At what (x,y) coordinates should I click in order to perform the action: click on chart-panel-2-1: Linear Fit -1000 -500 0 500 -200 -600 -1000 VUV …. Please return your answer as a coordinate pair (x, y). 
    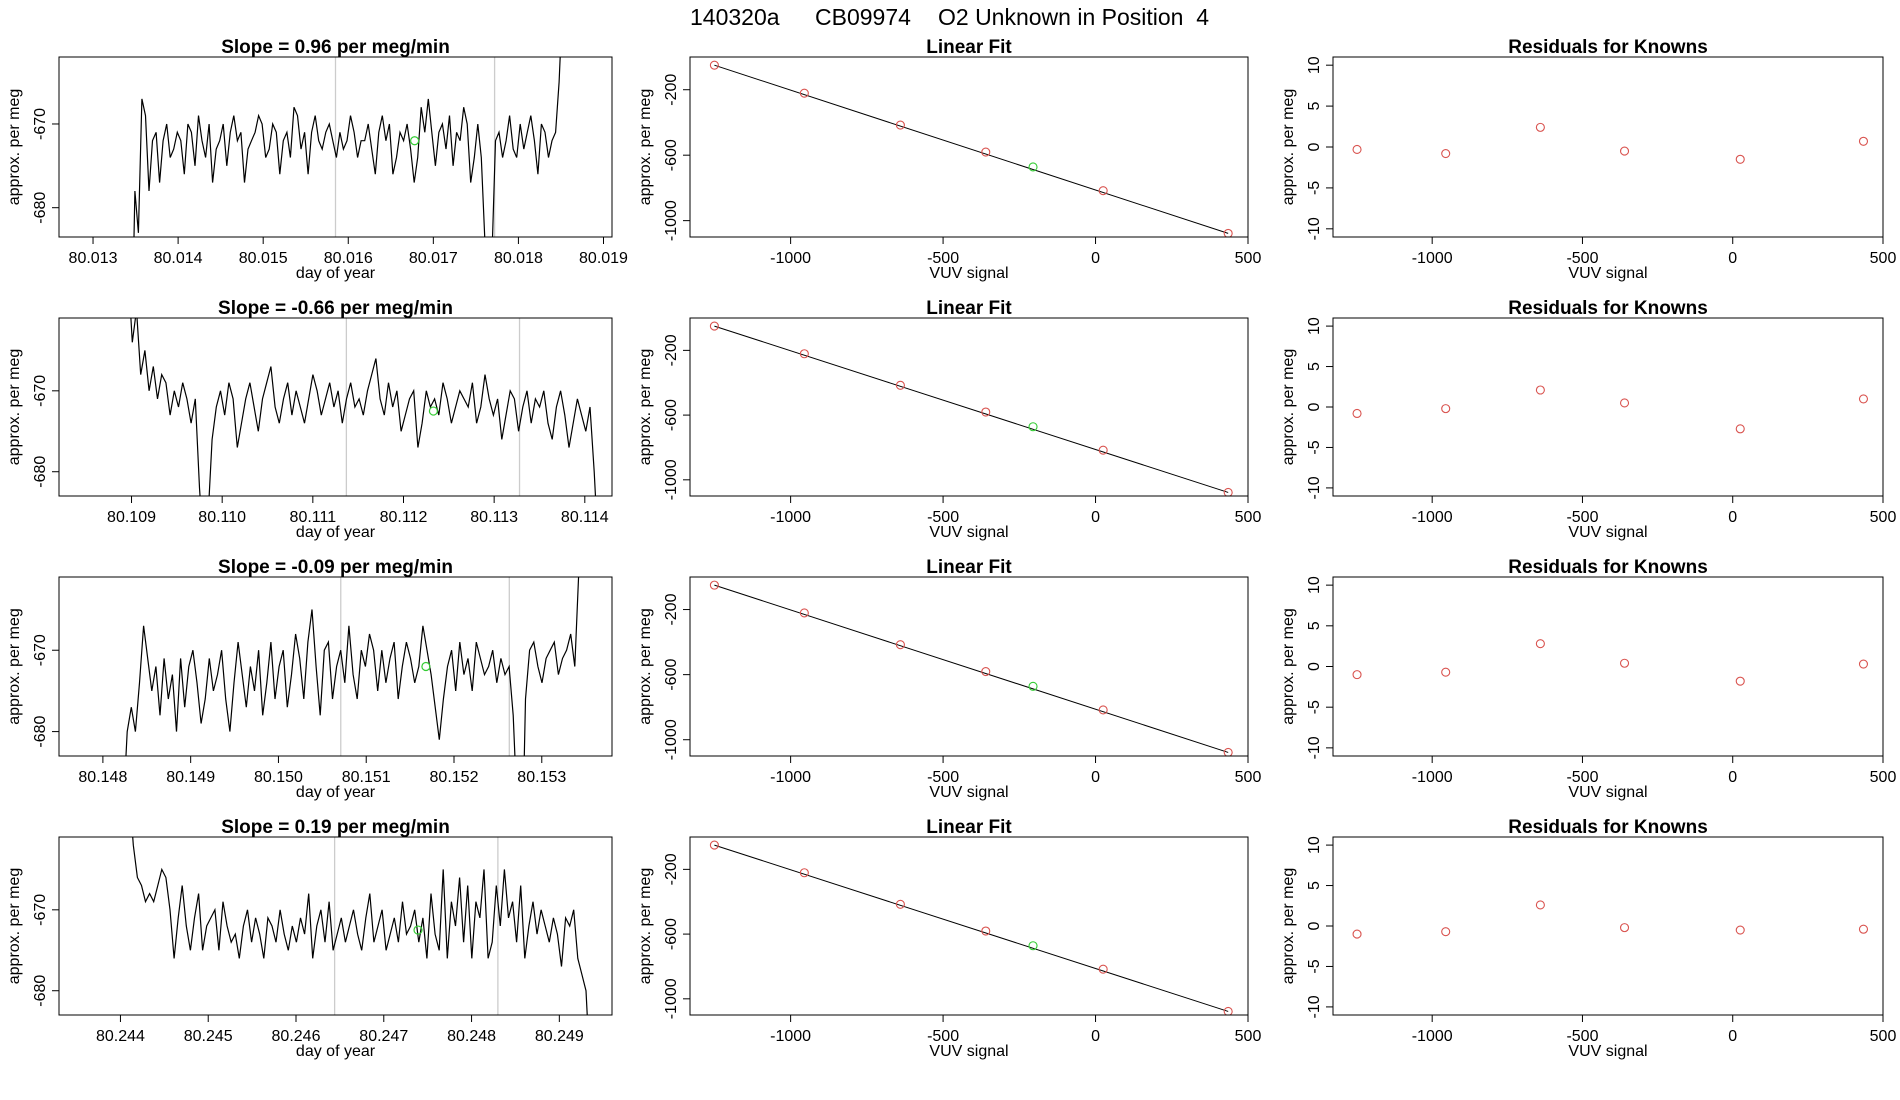
    Looking at the image, I should click on (949, 679).